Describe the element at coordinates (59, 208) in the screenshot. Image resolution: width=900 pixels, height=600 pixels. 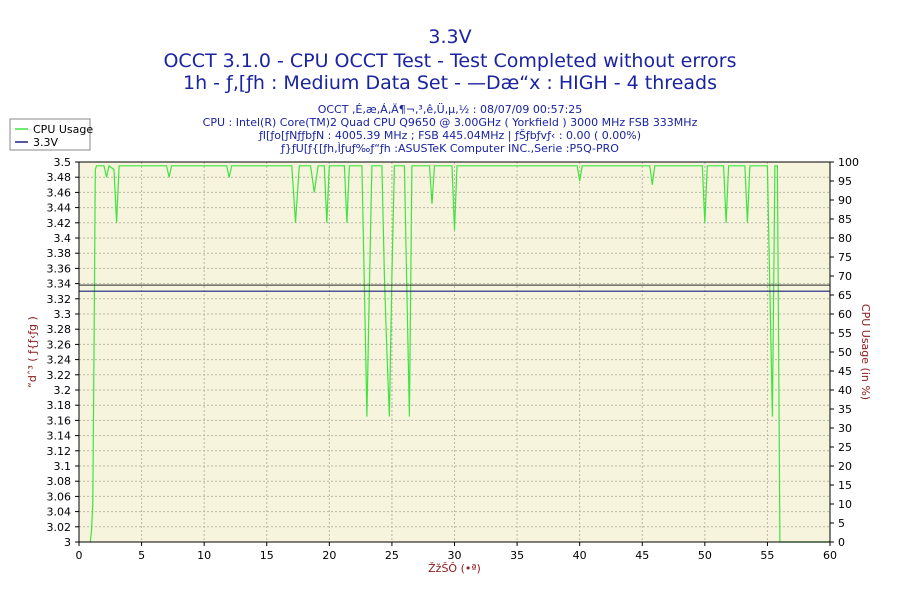
I see `y-left-tick-label: 3.44` at that location.